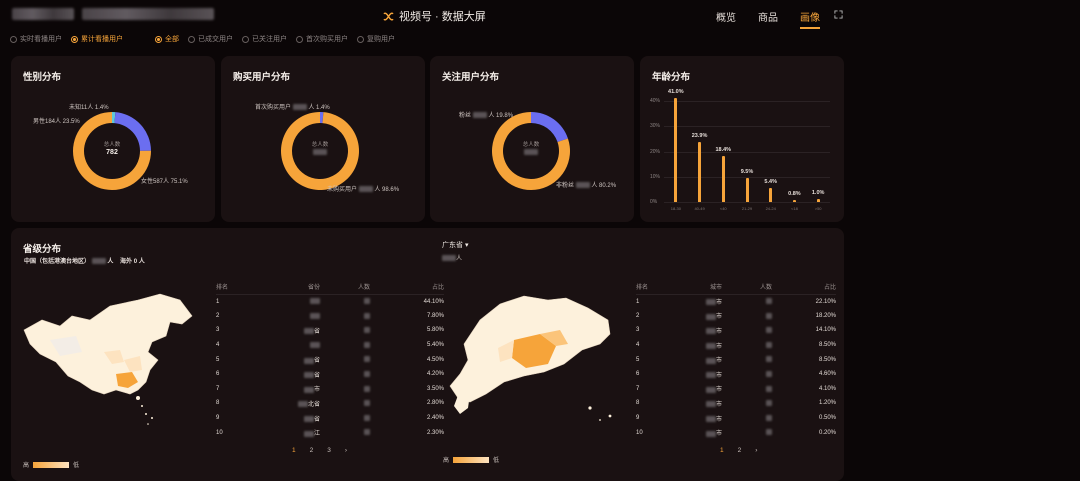  I want to click on fullscreen-icon, so click(838, 14).